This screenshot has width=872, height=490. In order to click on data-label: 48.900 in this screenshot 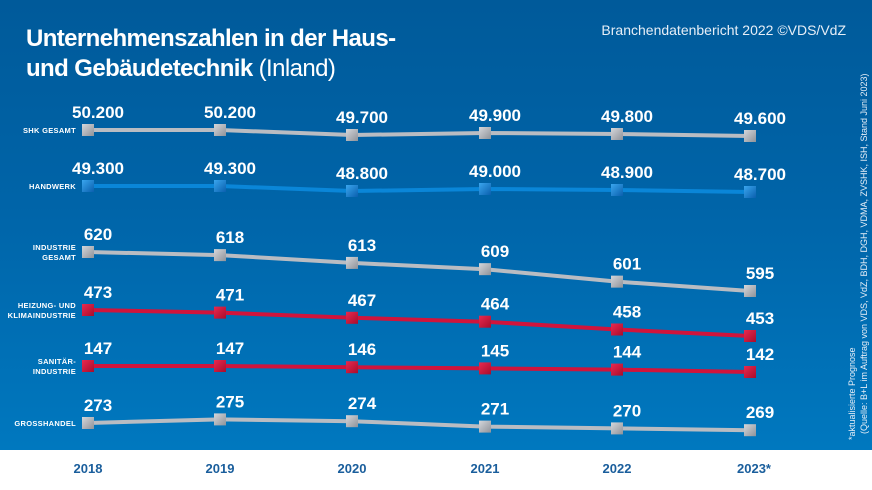, I will do `click(627, 172)`.